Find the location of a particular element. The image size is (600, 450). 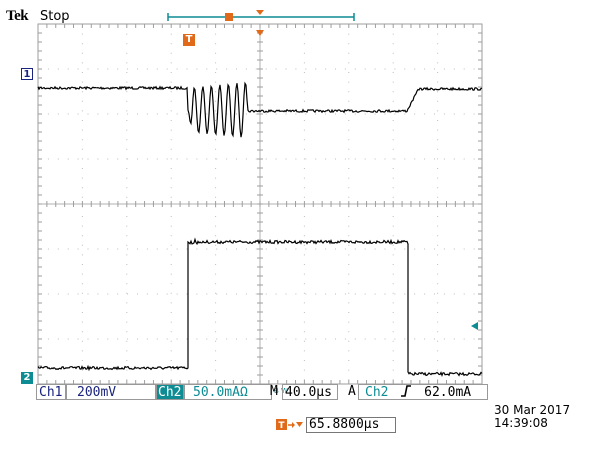

ch2-bandwidth-limit-icon: B W is located at coordinates (281, 391).